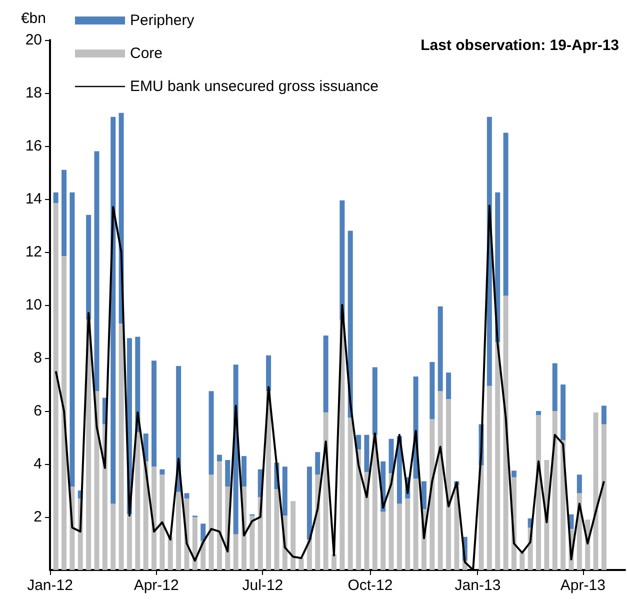  Describe the element at coordinates (33, 40) in the screenshot. I see `y-tick-label: 20` at that location.